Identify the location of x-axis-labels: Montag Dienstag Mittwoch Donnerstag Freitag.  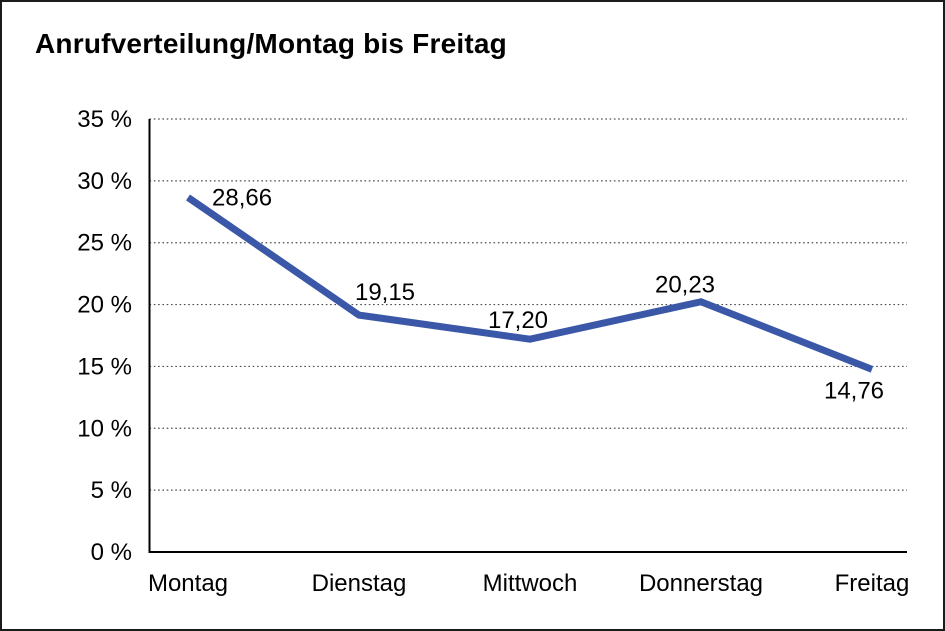
(528, 583).